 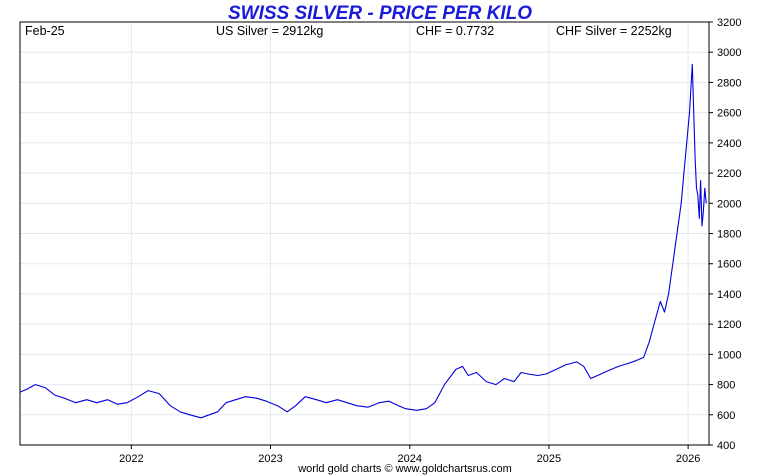 I want to click on x-axis: 2022 2023 2024 2025 2026, so click(x=409, y=455).